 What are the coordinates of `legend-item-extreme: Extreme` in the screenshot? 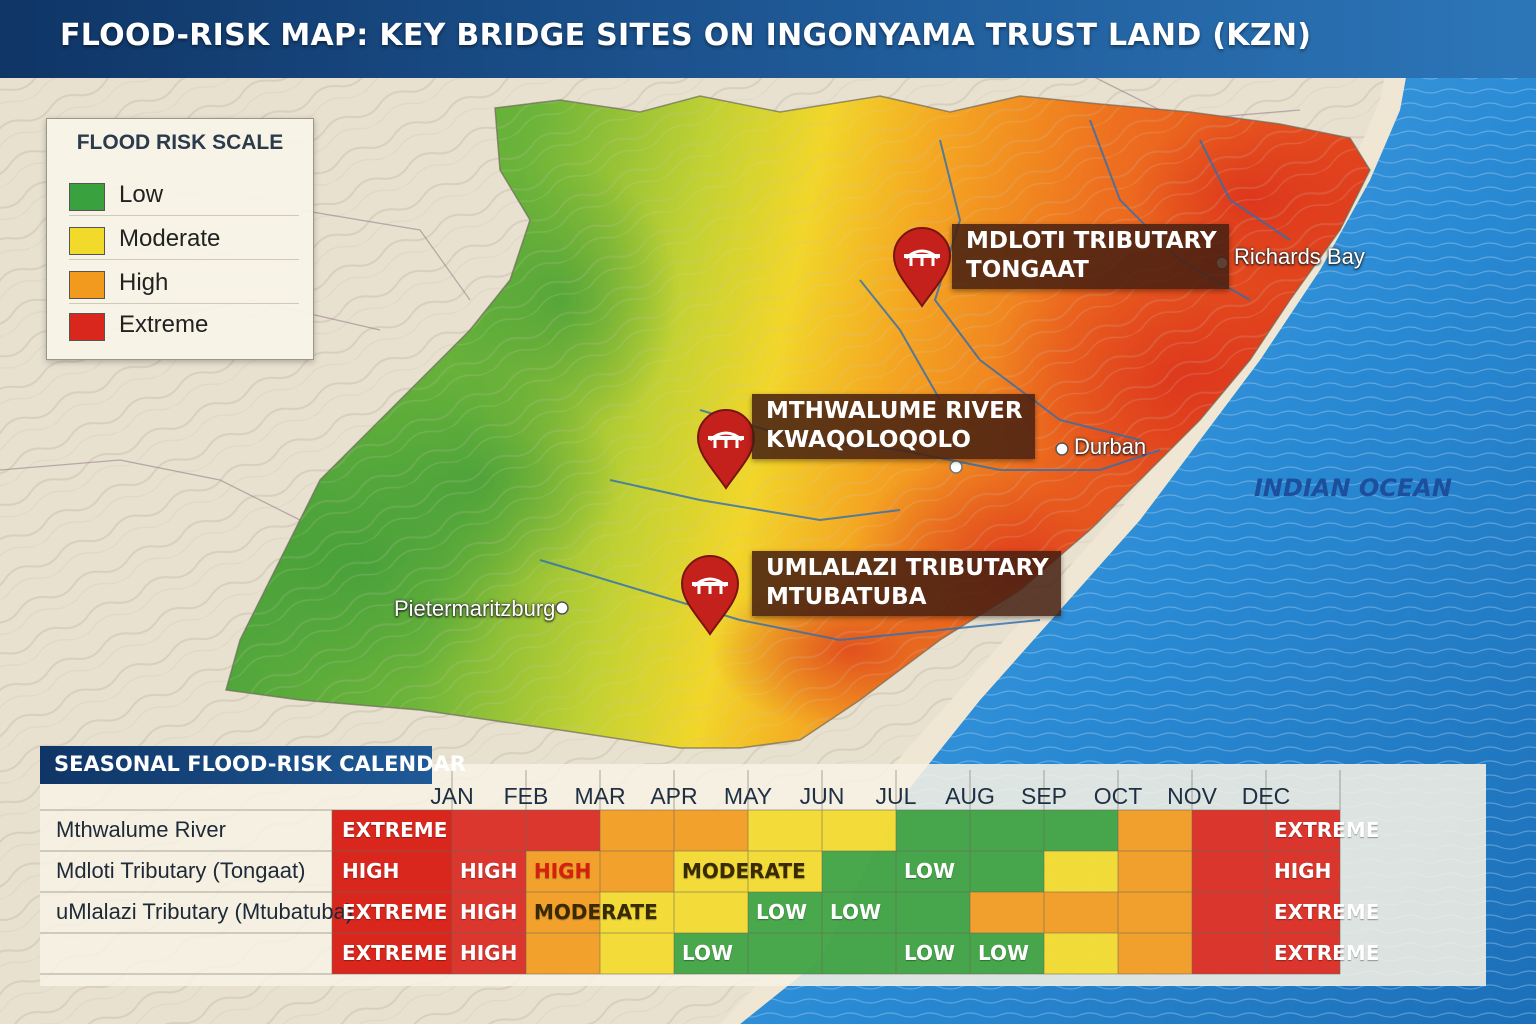 It's located at (184, 325).